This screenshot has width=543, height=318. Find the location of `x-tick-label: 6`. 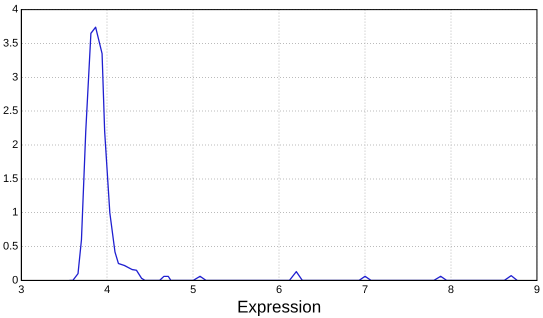

x-tick-label: 6 is located at coordinates (279, 290).